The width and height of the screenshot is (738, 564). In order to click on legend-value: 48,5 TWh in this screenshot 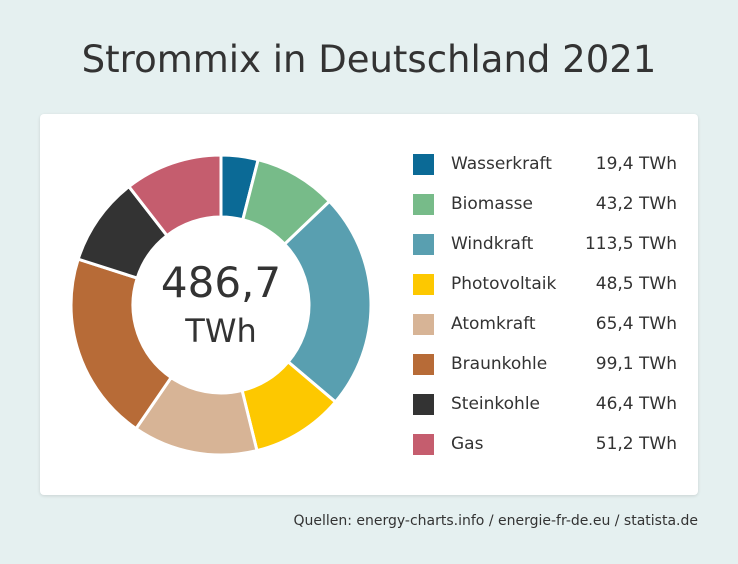, I will do `click(636, 284)`.